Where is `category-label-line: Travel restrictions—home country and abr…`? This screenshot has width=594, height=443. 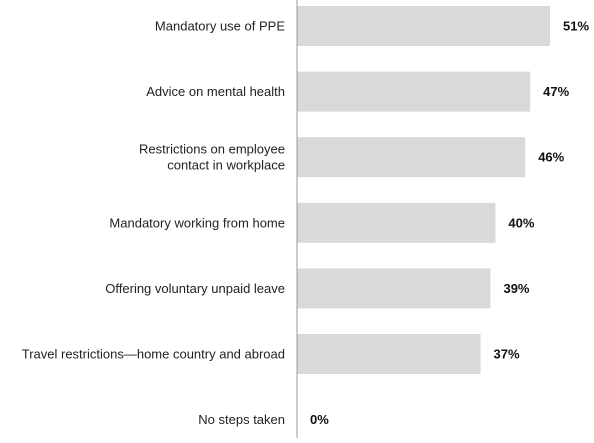 category-label-line: Travel restrictions—home country and abr… is located at coordinates (153, 354).